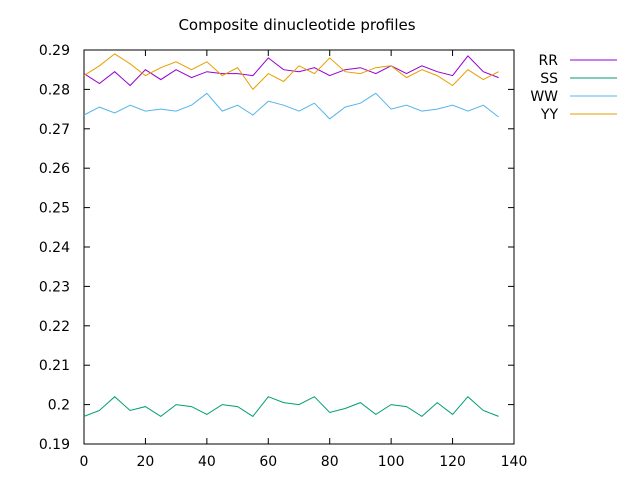 The width and height of the screenshot is (640, 480). Describe the element at coordinates (391, 462) in the screenshot. I see `x-tick-label: 100` at that location.